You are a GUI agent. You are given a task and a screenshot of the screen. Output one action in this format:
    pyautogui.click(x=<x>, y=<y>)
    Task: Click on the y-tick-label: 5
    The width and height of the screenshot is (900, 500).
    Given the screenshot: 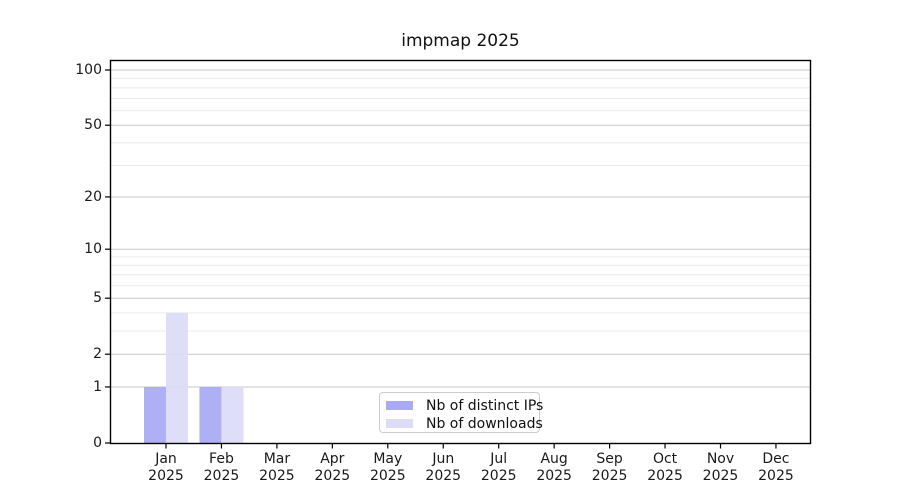 What is the action you would take?
    pyautogui.click(x=97, y=298)
    